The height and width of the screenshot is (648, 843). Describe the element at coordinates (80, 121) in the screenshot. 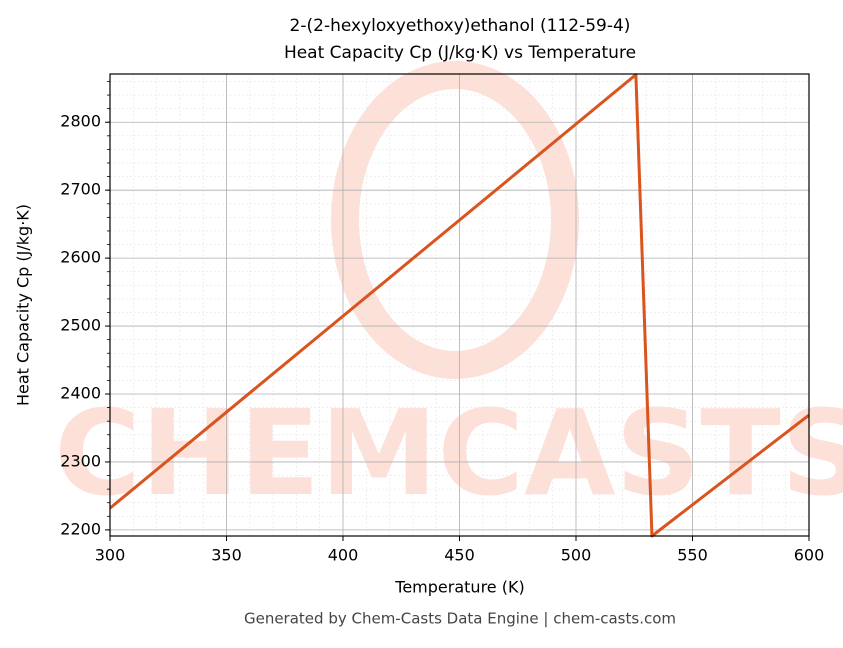

I see `y-tick-label: 2800` at that location.